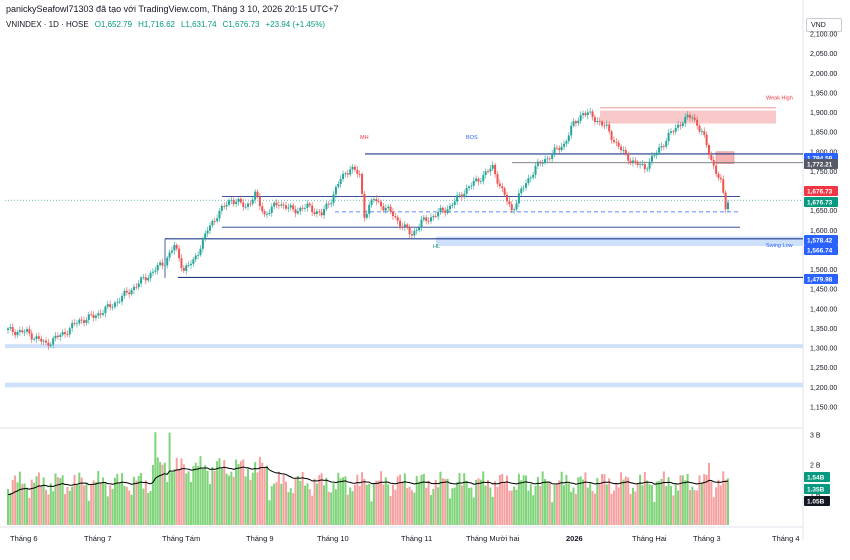 This screenshot has height=560, width=850. What do you see at coordinates (47, 24) in the screenshot?
I see `symbol-name: VNINDEX · 1D · HOSE` at bounding box center [47, 24].